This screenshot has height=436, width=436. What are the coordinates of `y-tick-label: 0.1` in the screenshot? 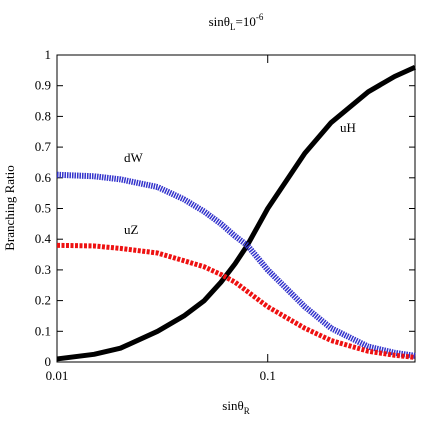 It's located at (43, 330).